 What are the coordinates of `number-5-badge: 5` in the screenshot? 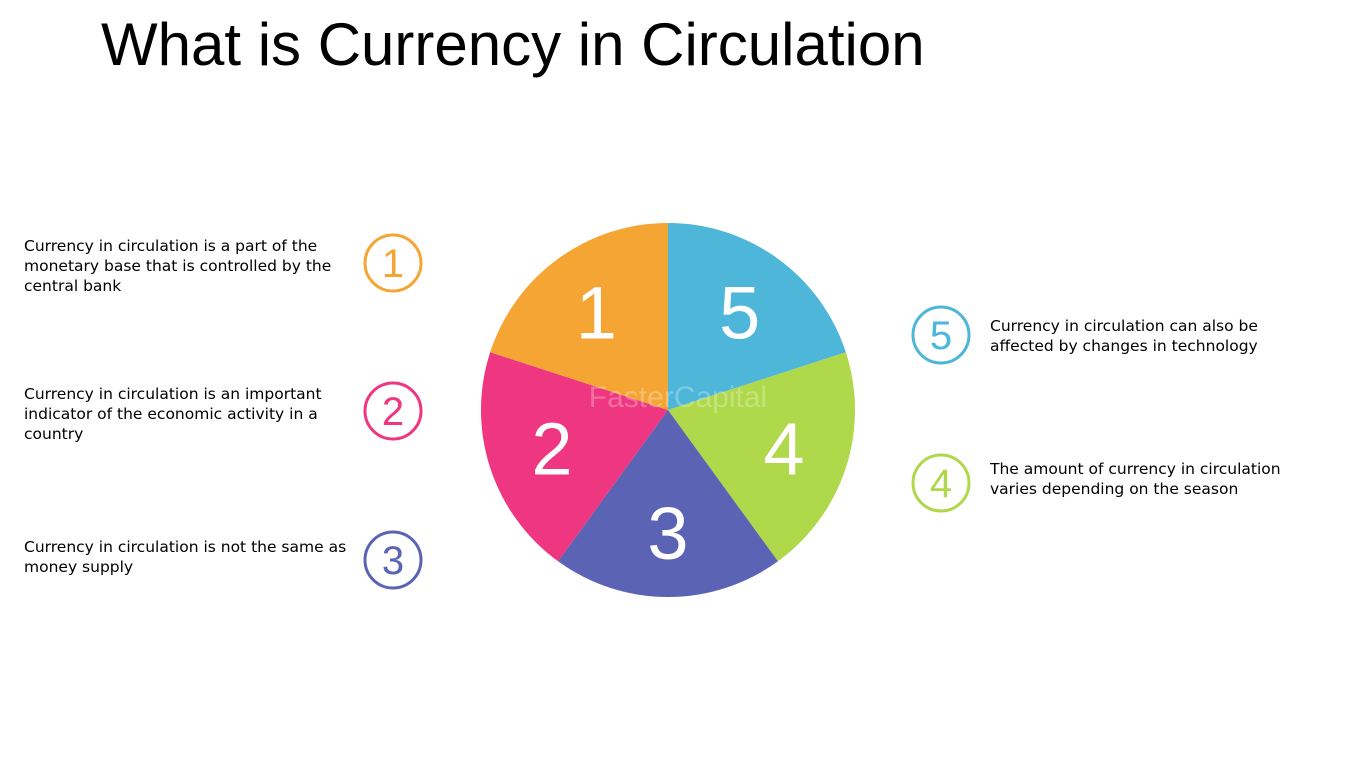 It's located at (941, 335).